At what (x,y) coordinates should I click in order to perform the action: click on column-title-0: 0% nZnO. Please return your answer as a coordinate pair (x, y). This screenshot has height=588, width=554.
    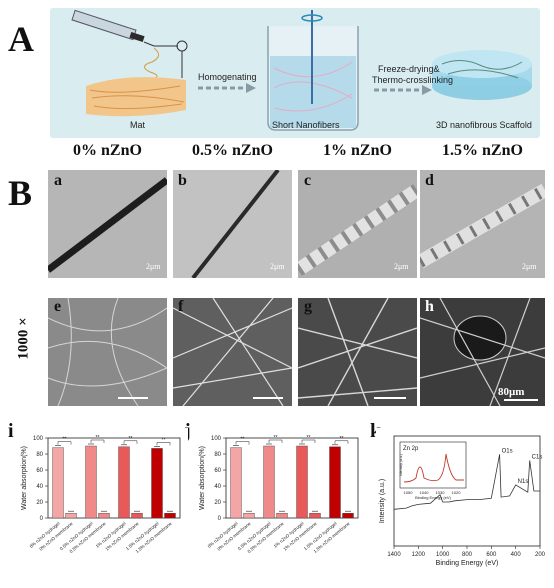
    Looking at the image, I should click on (107, 150).